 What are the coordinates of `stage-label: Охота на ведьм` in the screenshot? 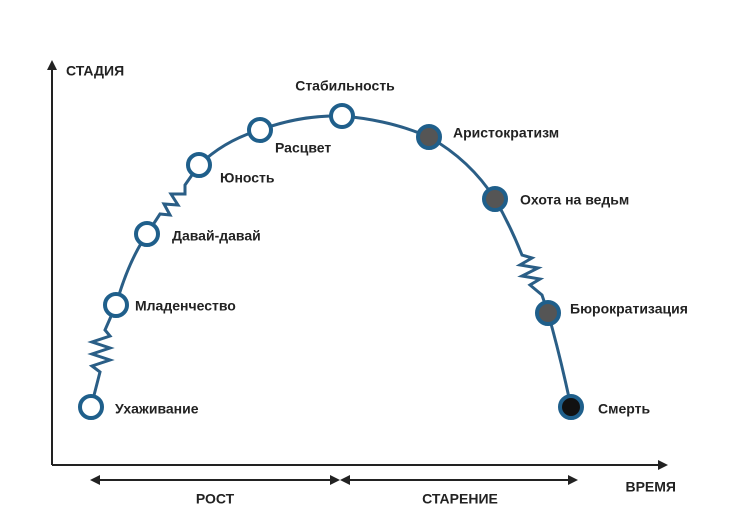 It's located at (574, 200).